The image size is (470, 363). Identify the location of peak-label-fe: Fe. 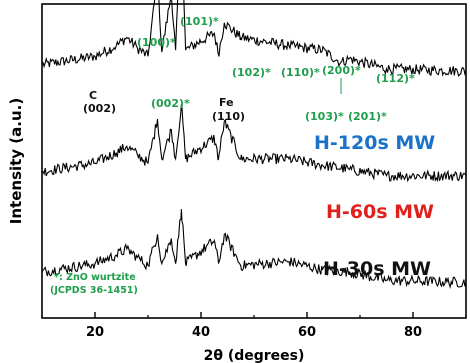
(226, 102).